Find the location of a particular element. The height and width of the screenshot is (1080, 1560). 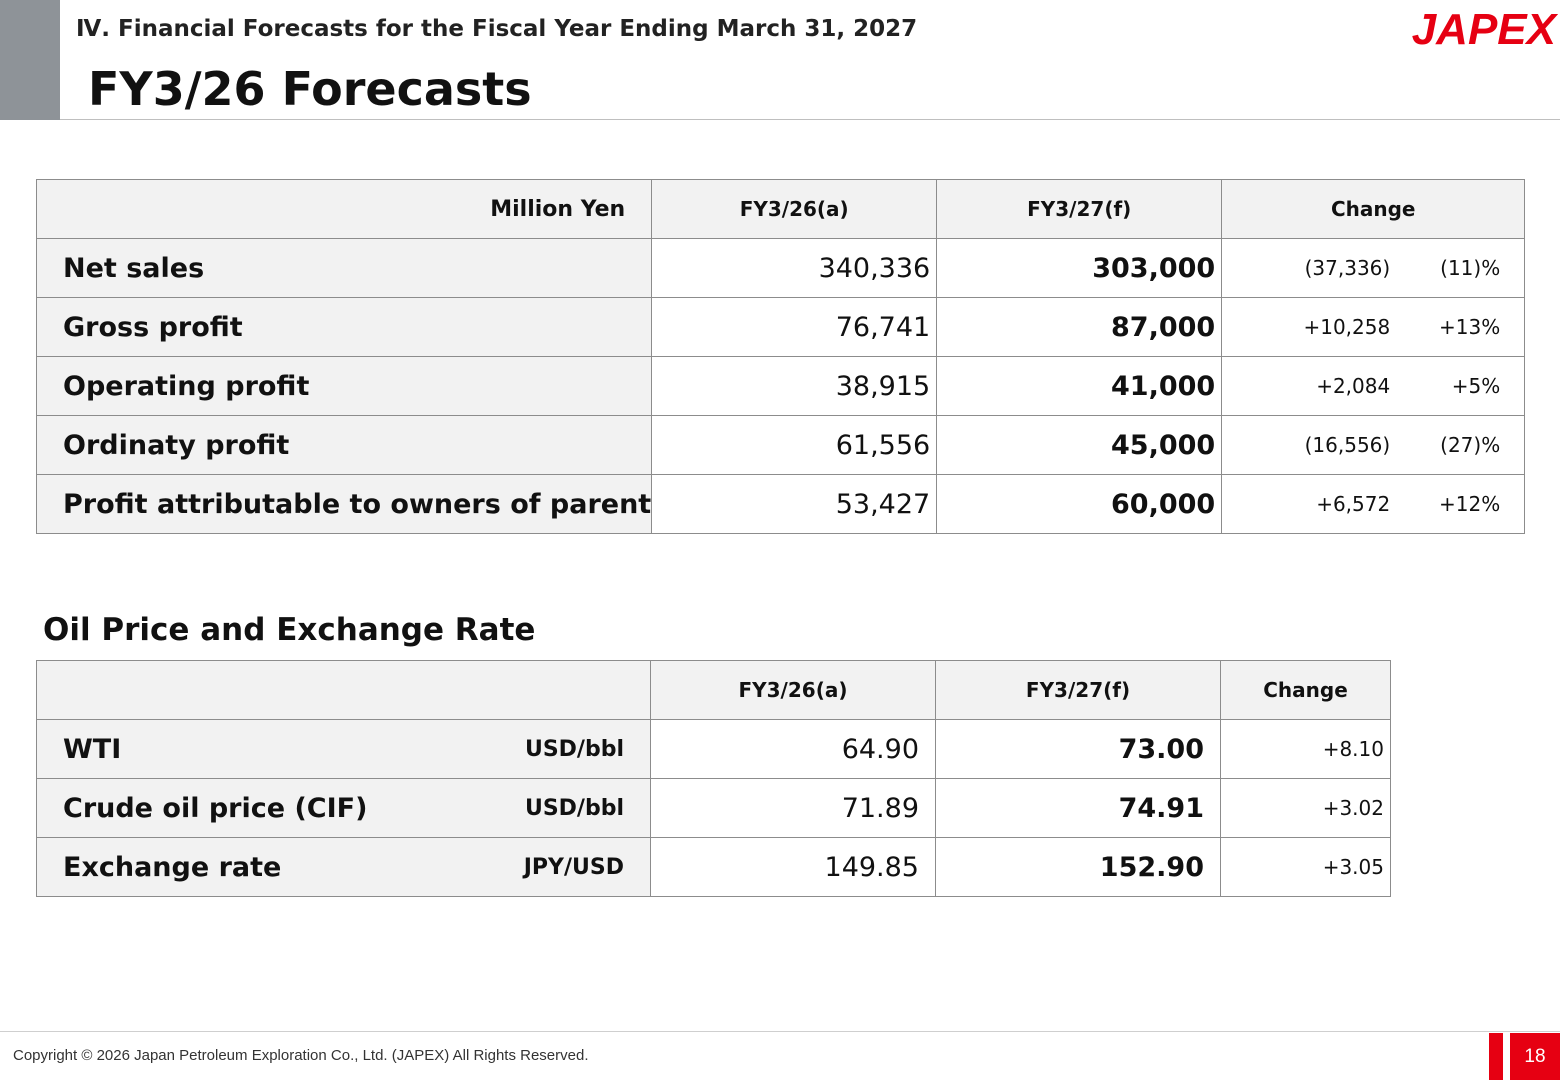

change-abs: +10,258 is located at coordinates (1347, 327).